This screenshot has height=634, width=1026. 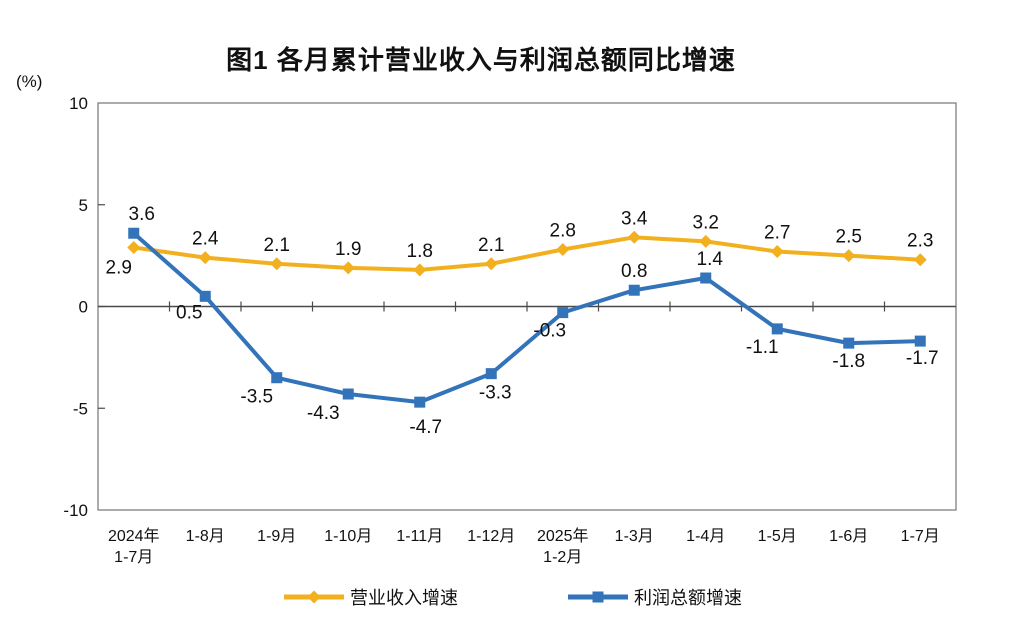 What do you see at coordinates (205, 239) in the screenshot?
I see `svg-text: 2.4` at bounding box center [205, 239].